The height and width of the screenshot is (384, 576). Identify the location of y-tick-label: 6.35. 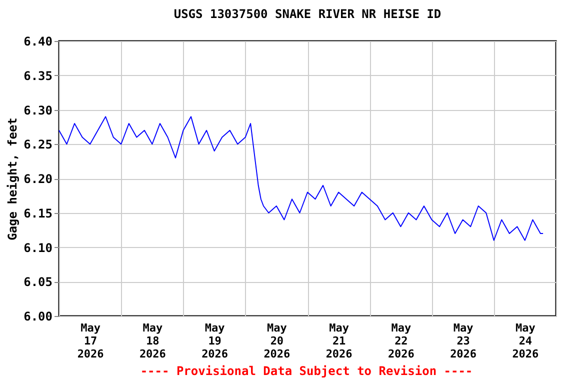
(38, 75).